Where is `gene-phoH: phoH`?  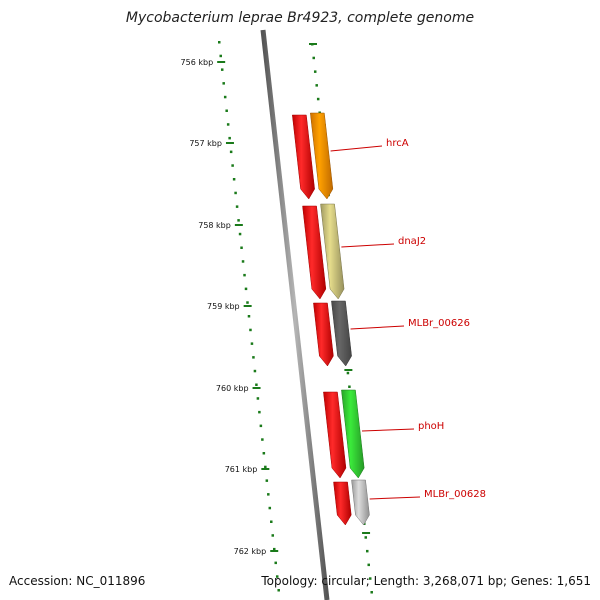 gene-phoH: phoH is located at coordinates (383, 434).